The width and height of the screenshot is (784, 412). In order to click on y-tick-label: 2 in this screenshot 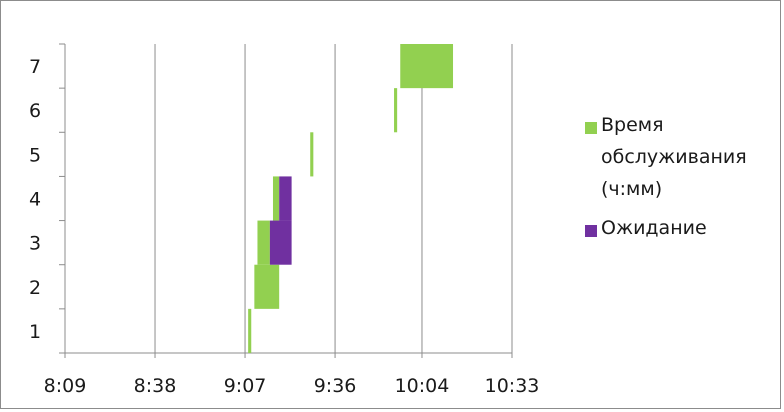, I will do `click(35, 288)`.